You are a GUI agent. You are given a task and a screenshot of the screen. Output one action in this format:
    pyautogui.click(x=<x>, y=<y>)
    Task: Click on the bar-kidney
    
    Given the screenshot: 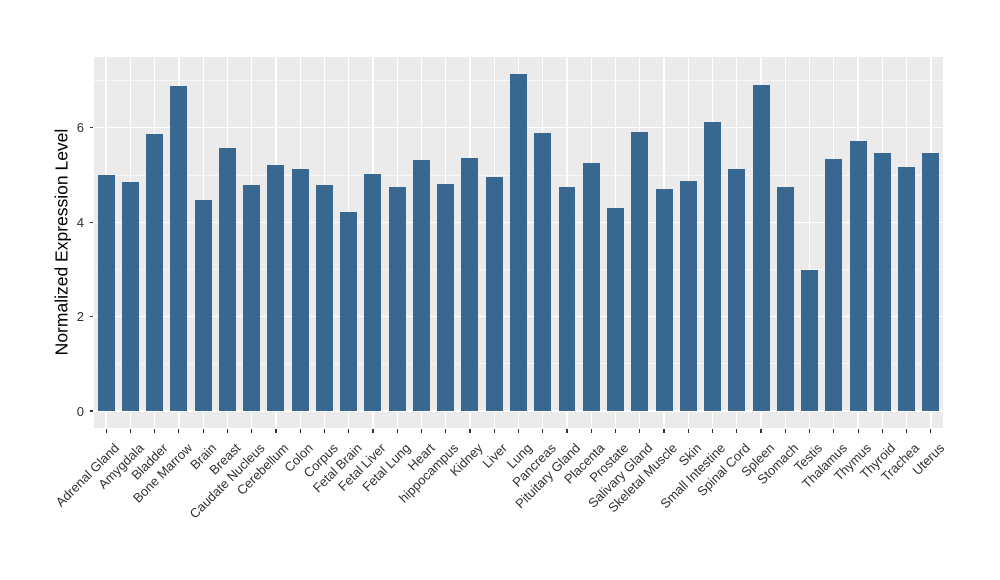 What is the action you would take?
    pyautogui.click(x=470, y=284)
    